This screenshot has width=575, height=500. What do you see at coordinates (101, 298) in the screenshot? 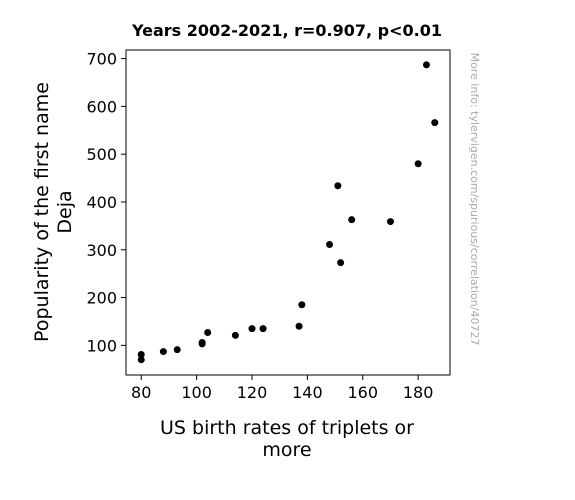
I see `y-tick-label: 200` at bounding box center [101, 298].